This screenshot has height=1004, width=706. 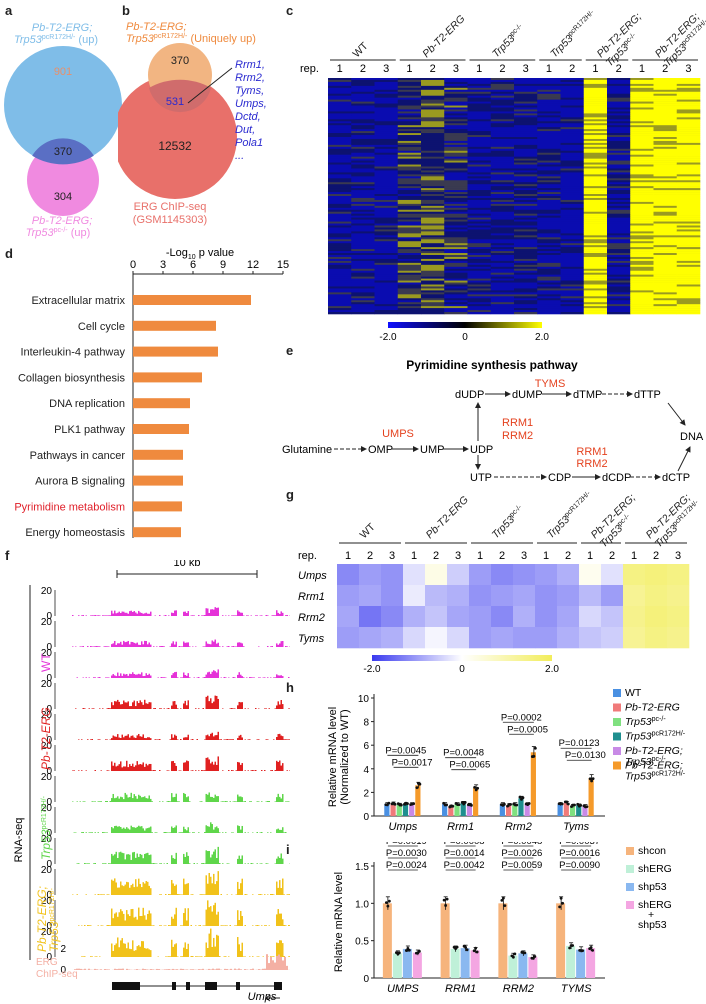 I want to click on gene-list-item: Umps,, so click(x=251, y=104).